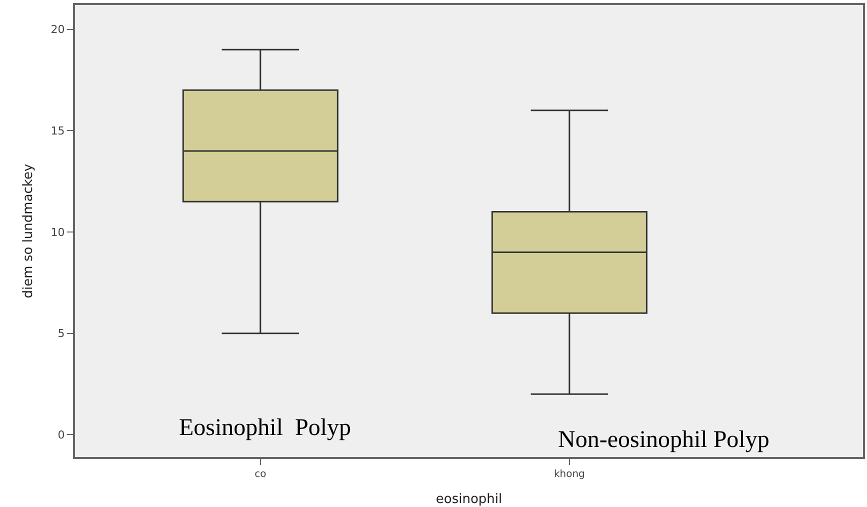 The width and height of the screenshot is (867, 507). What do you see at coordinates (260, 474) in the screenshot?
I see `x-tick-label: co` at bounding box center [260, 474].